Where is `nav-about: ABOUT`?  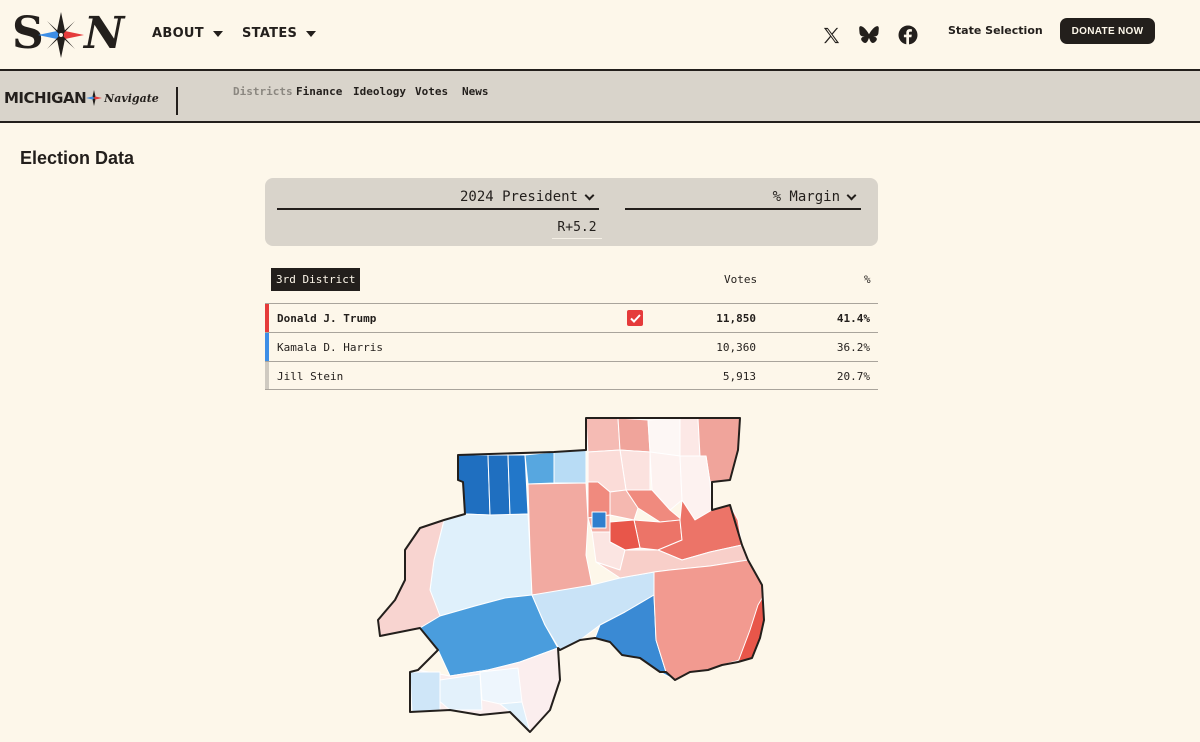
nav-about: ABOUT is located at coordinates (187, 33).